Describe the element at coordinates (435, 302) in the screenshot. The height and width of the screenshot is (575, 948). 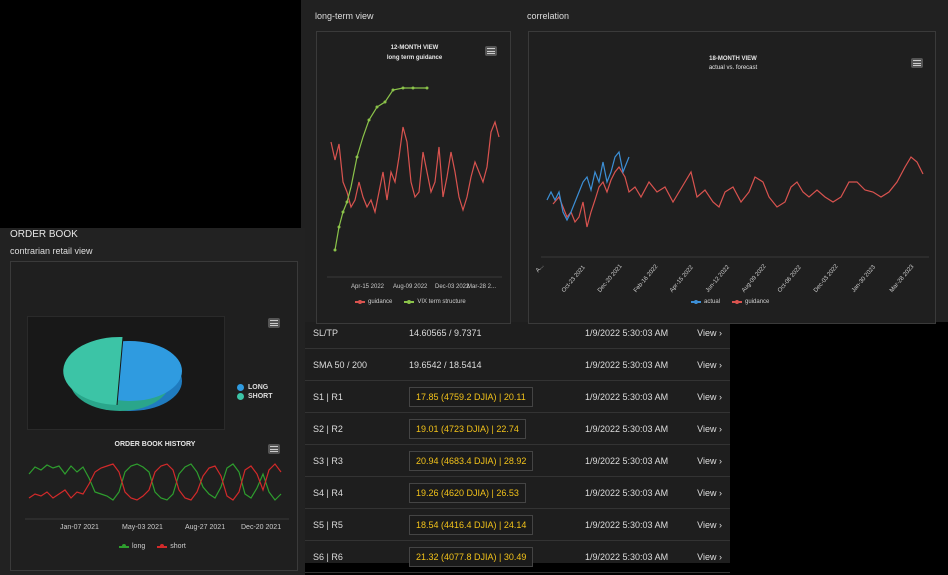
I see `legend-vix: VIX term structure` at that location.